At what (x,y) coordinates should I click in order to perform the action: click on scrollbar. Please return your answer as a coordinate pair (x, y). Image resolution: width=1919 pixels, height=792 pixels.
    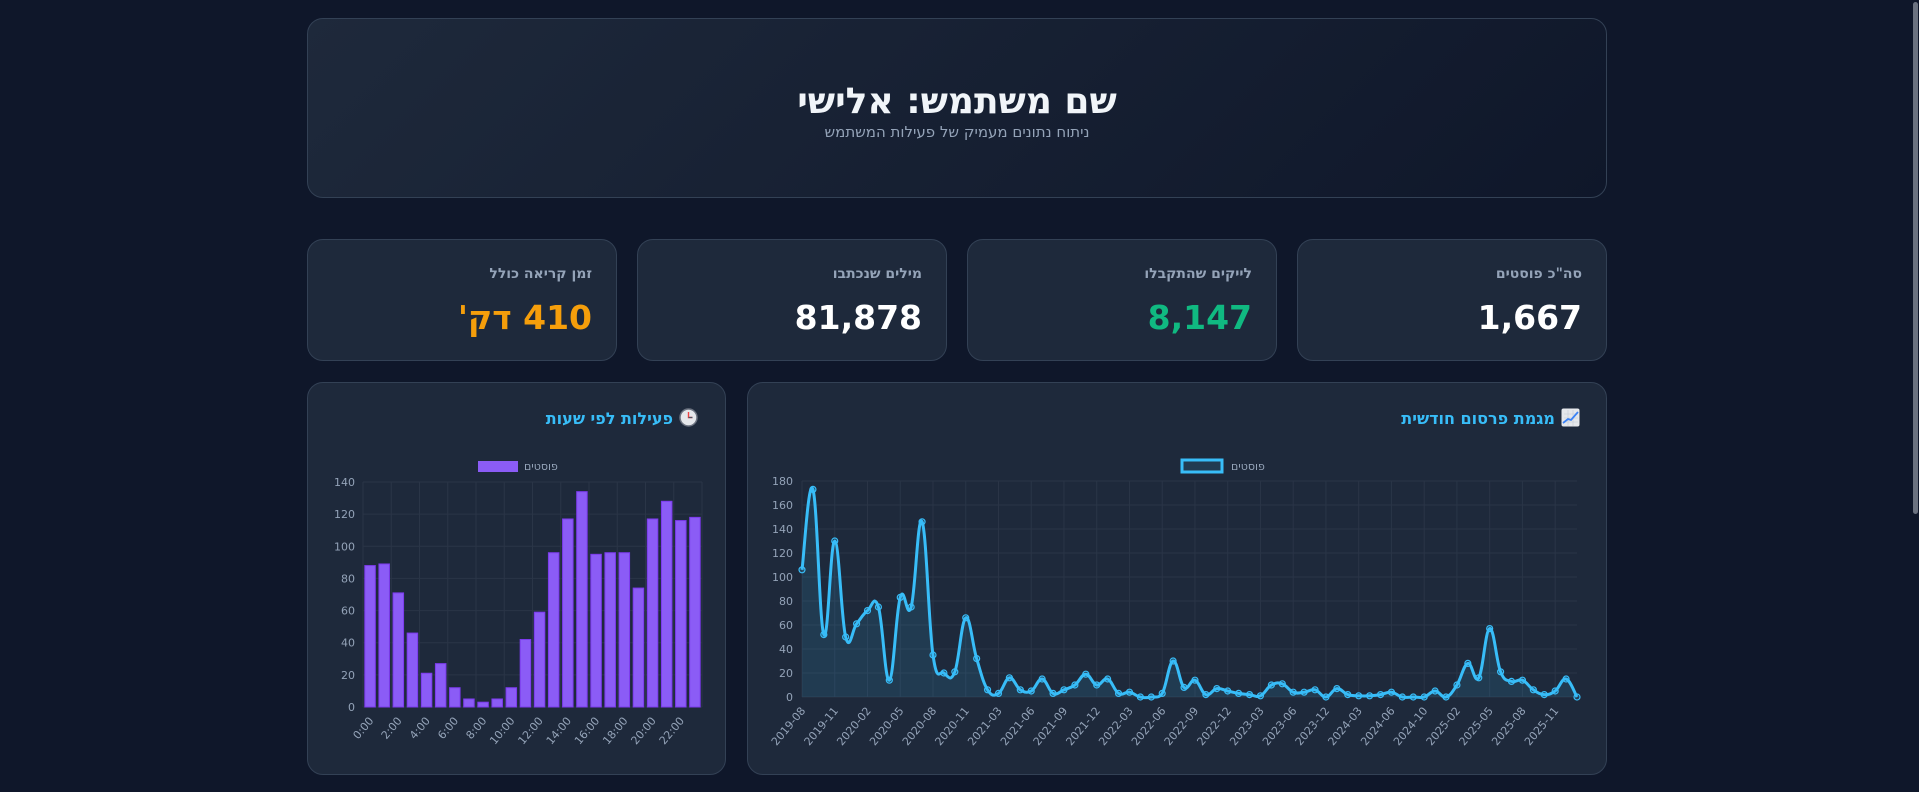
    Looking at the image, I should click on (1915, 396).